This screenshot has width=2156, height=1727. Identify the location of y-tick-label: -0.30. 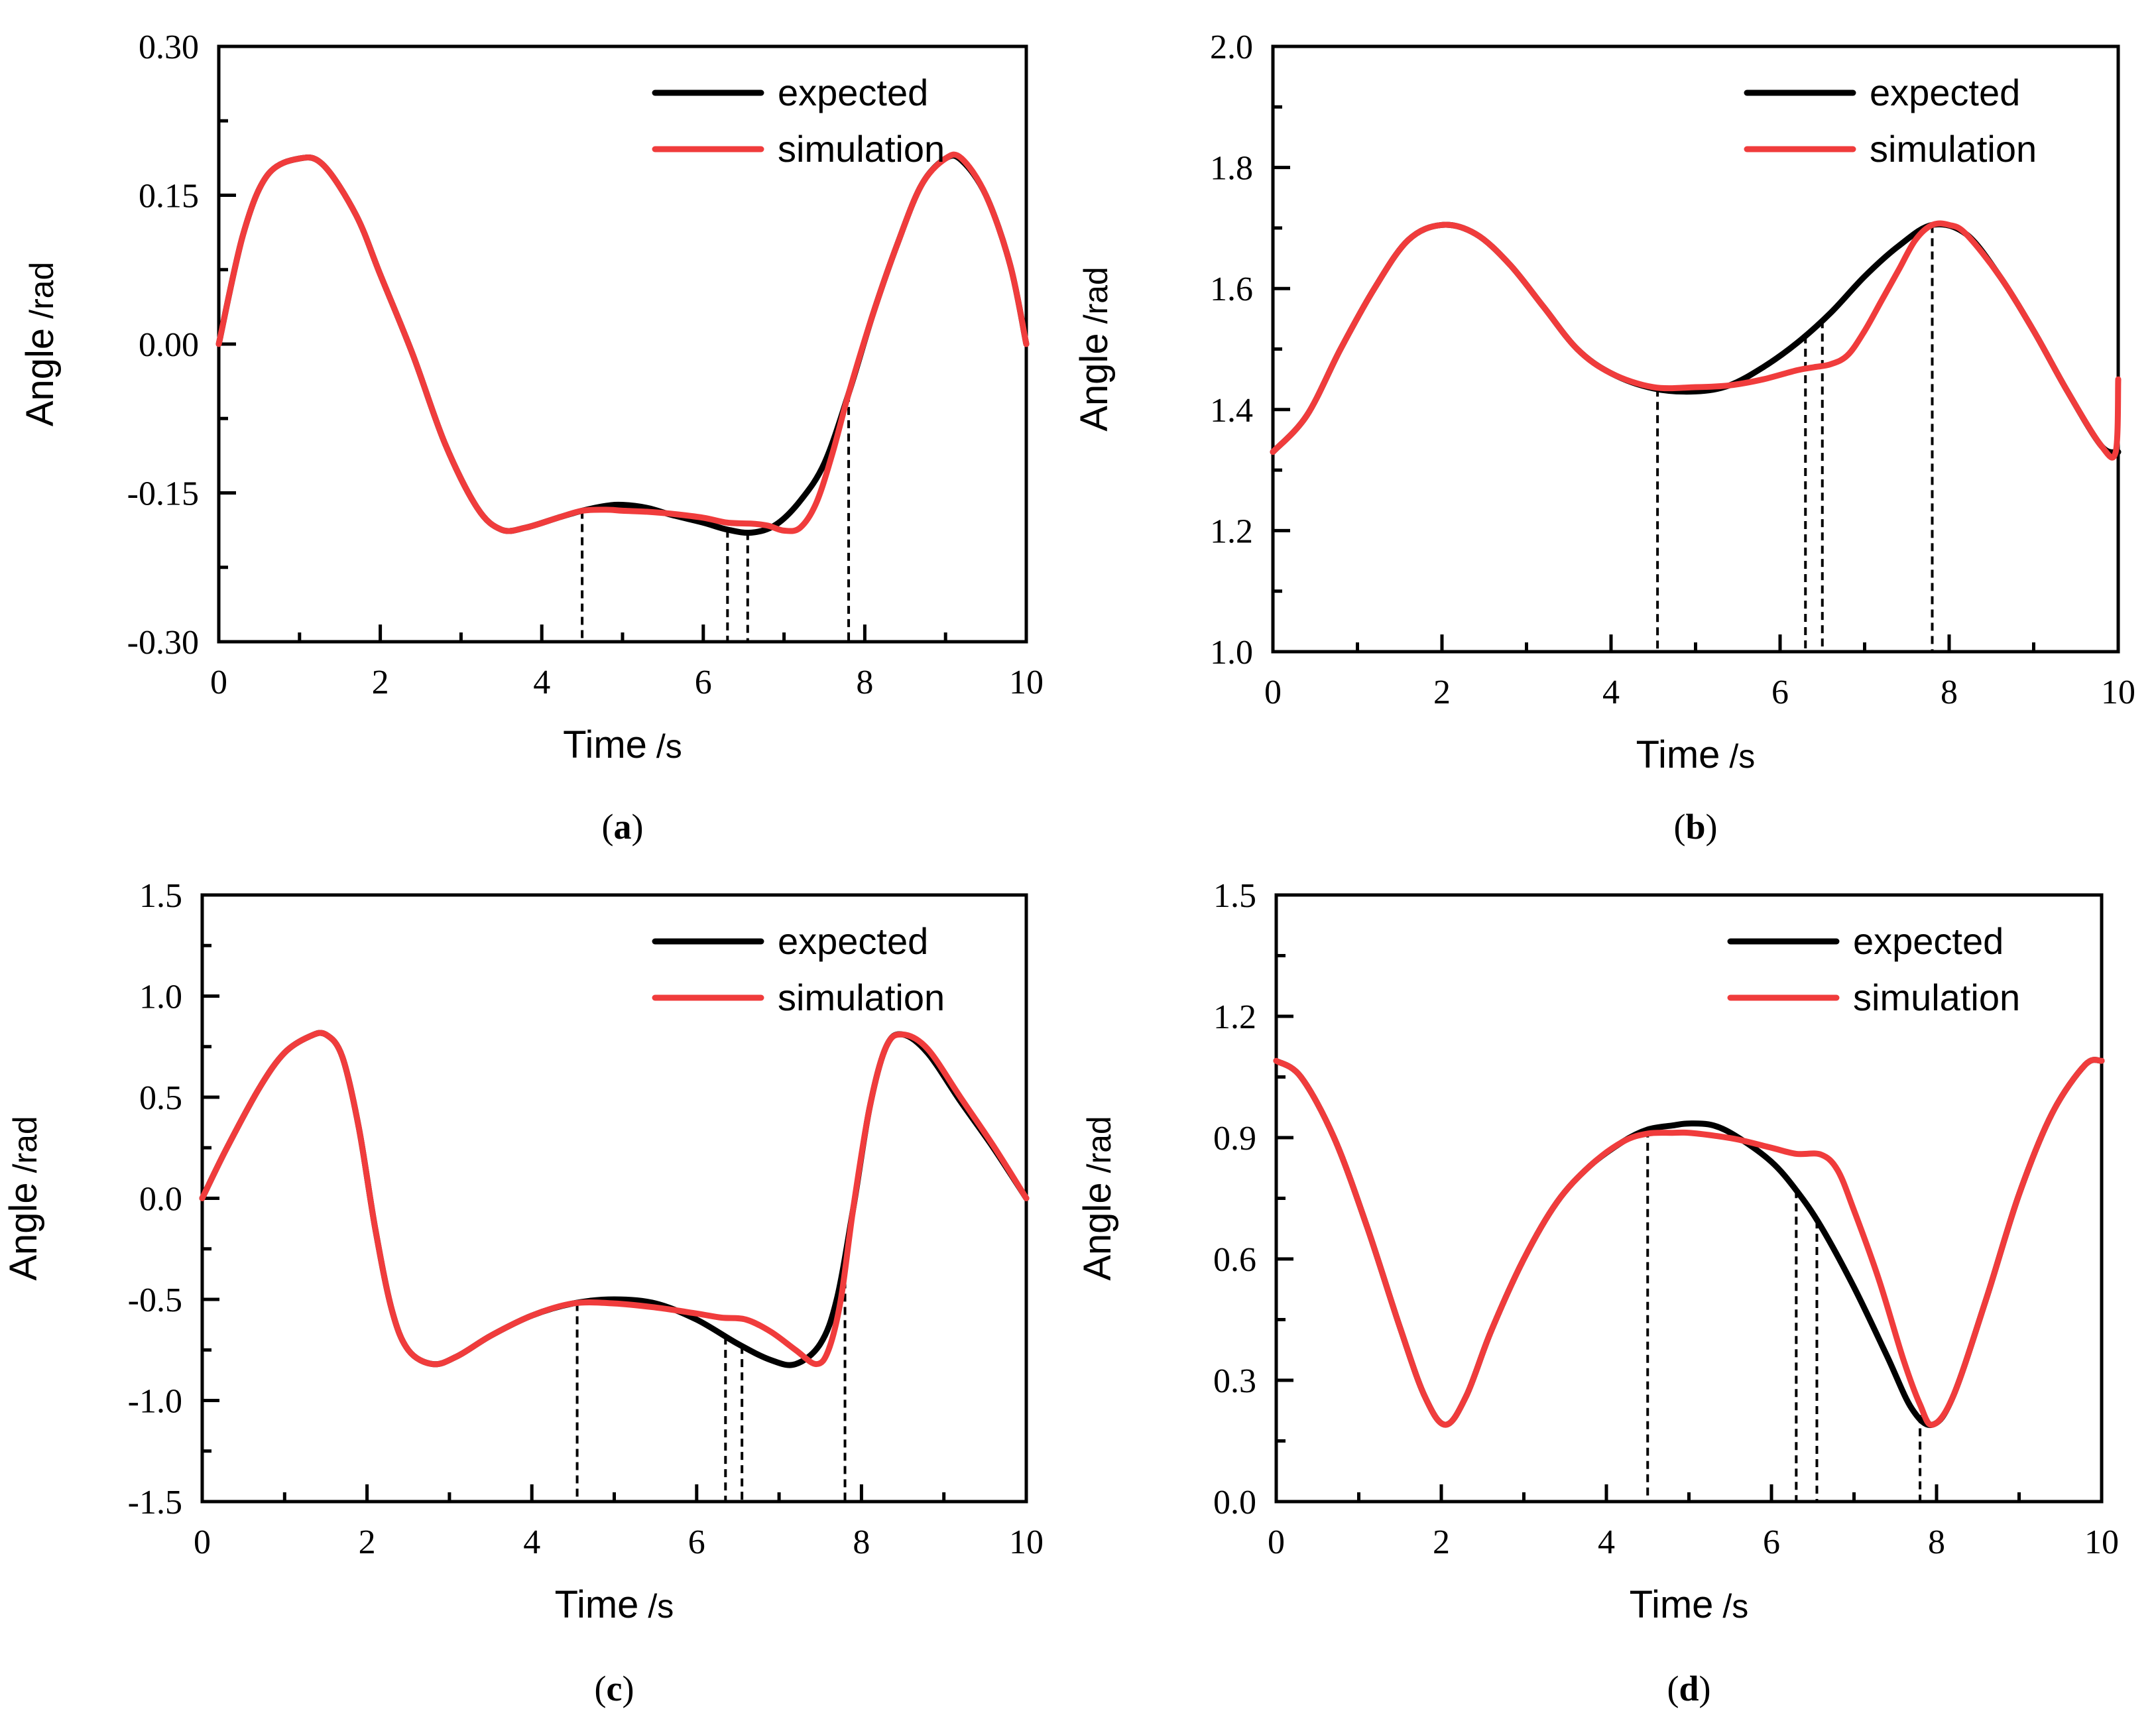
(163, 643).